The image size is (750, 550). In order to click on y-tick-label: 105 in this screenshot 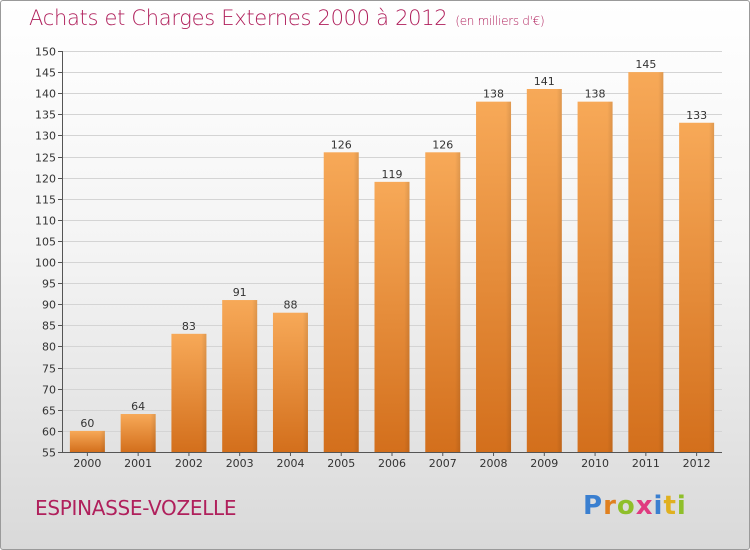, I will do `click(45, 242)`.